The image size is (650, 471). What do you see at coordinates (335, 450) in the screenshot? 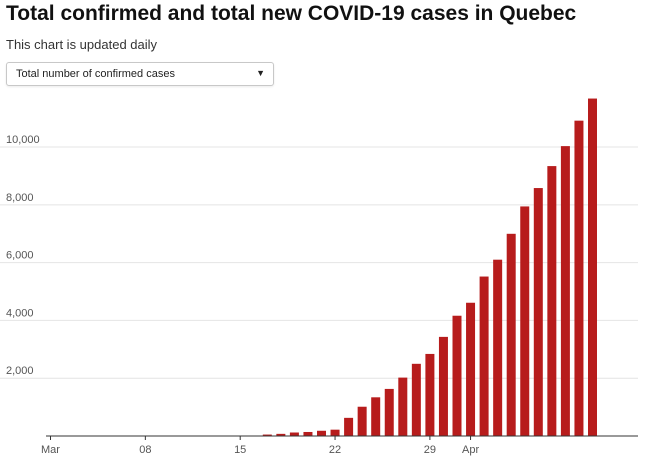
I see `x-tick-label: 22` at bounding box center [335, 450].